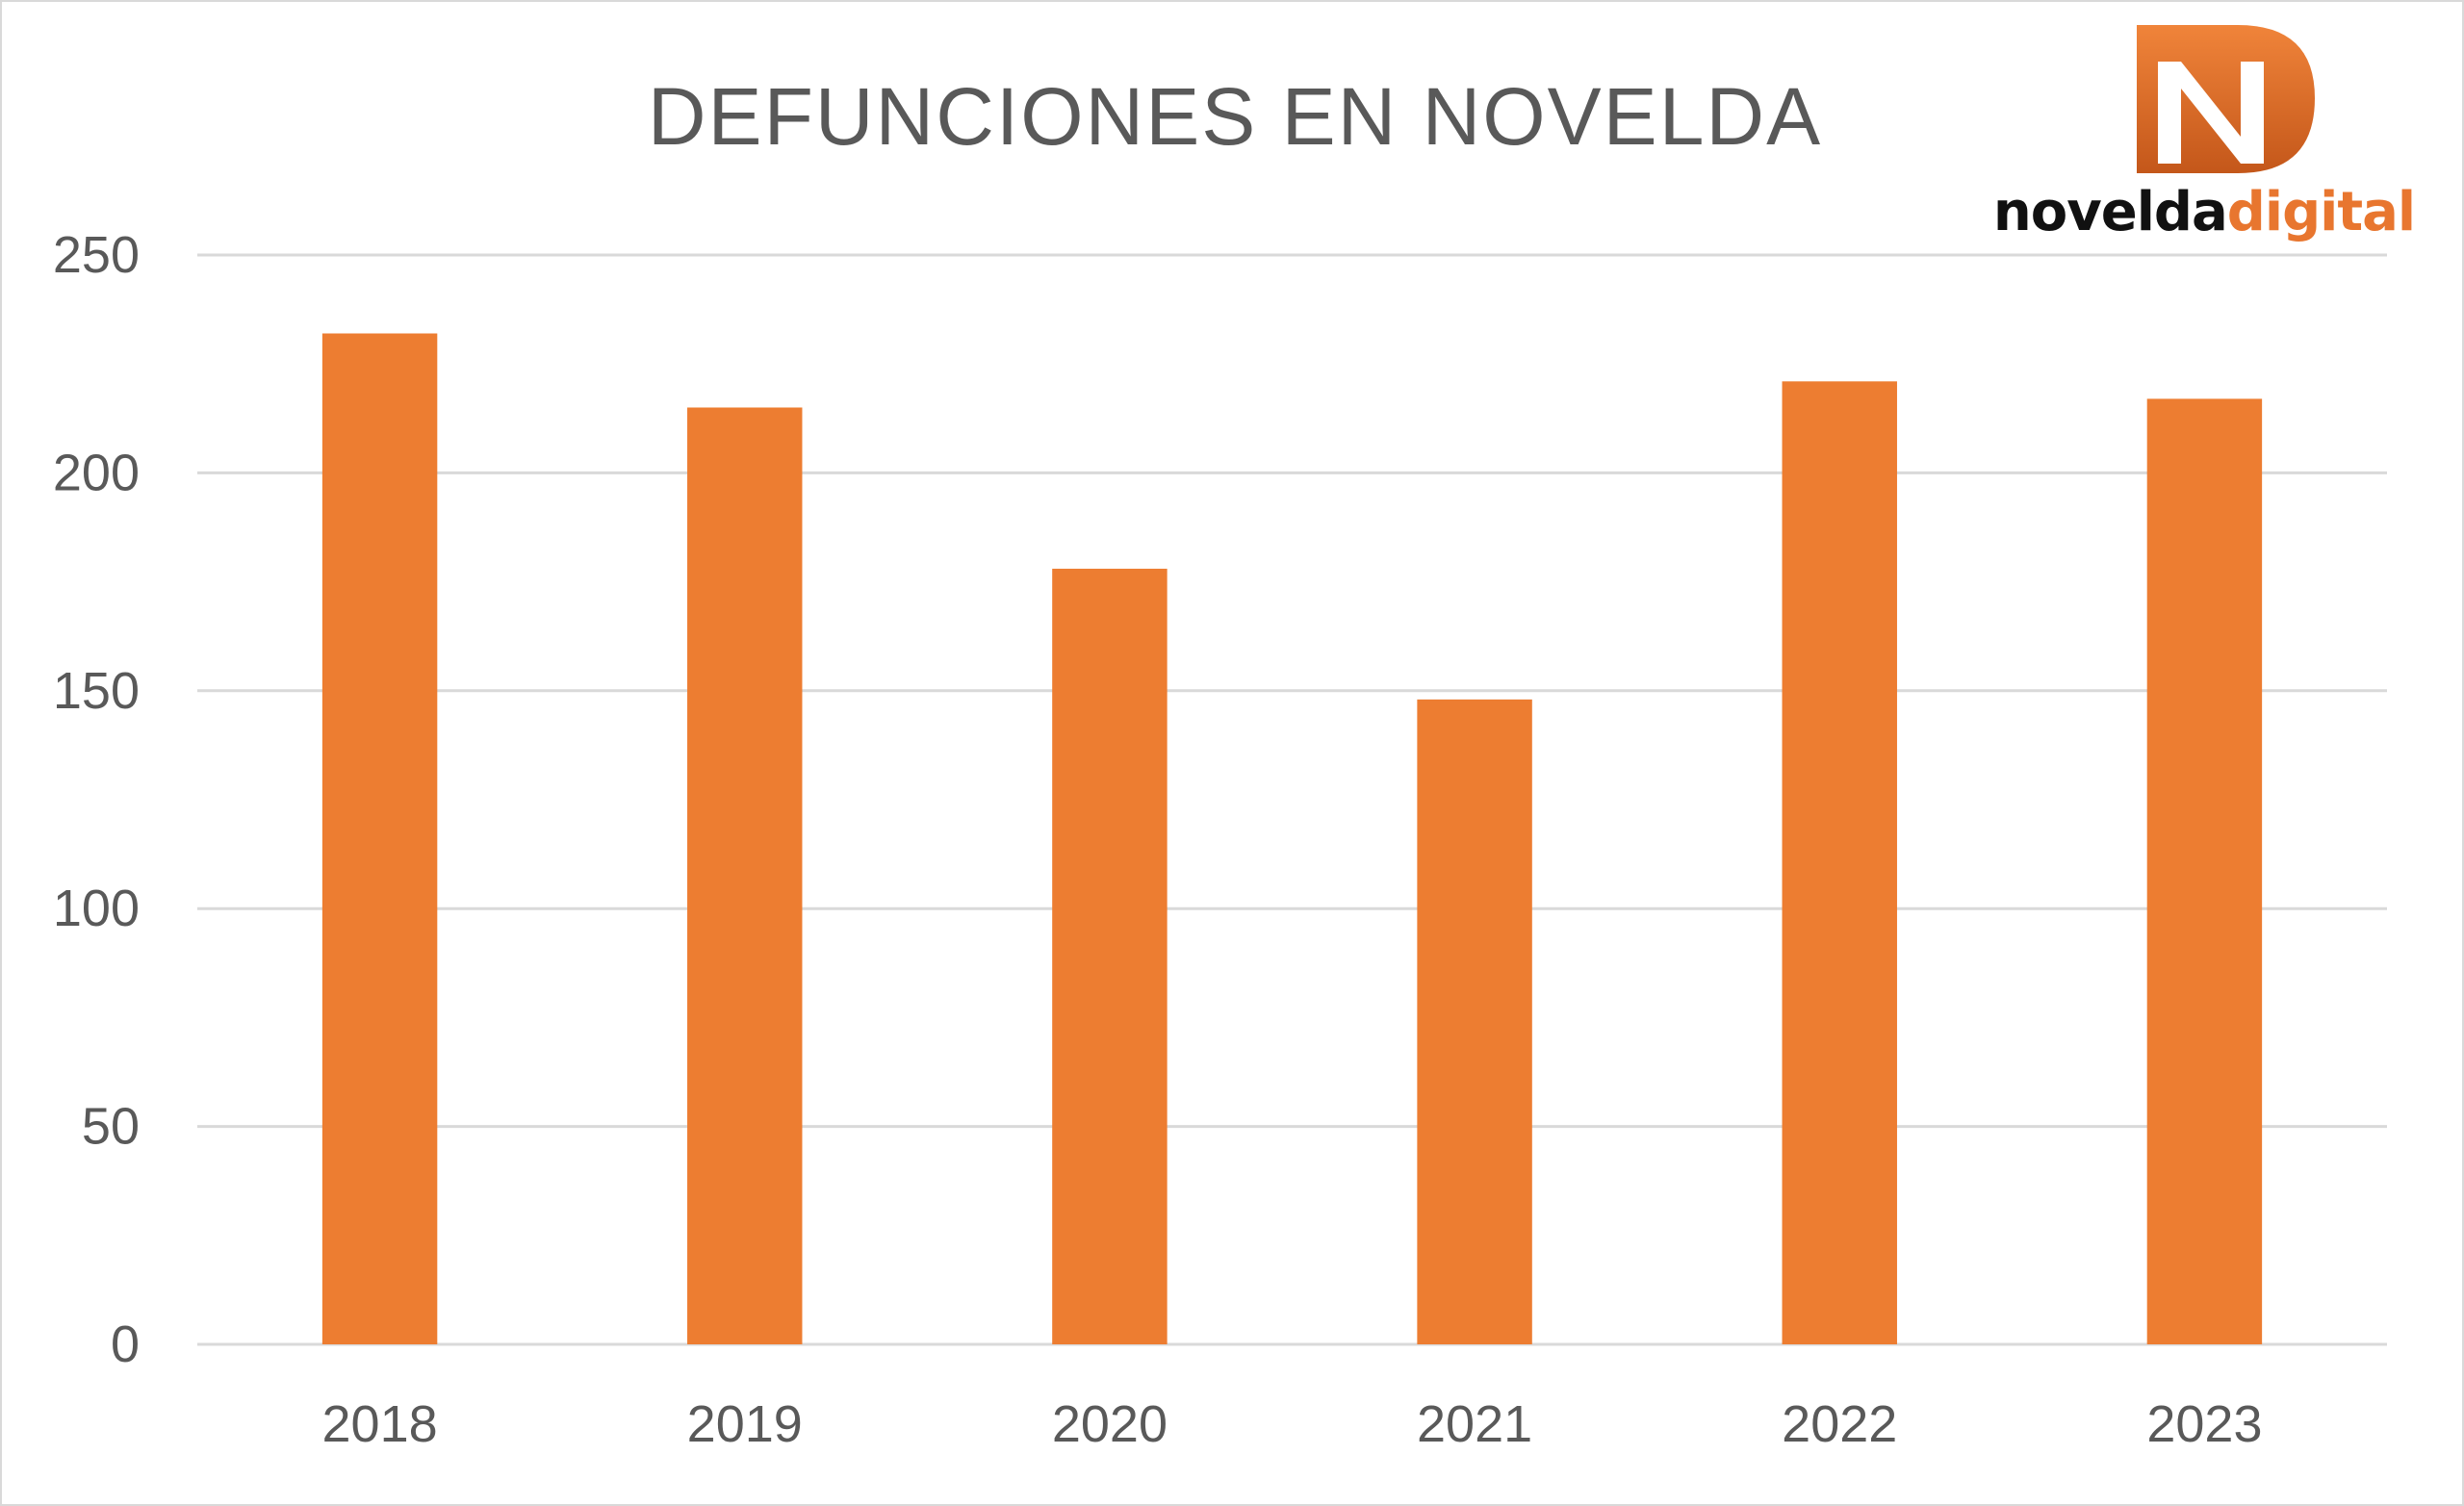 The height and width of the screenshot is (1506, 2464). Describe the element at coordinates (1474, 1424) in the screenshot. I see `x-tick-label: 2021` at that location.